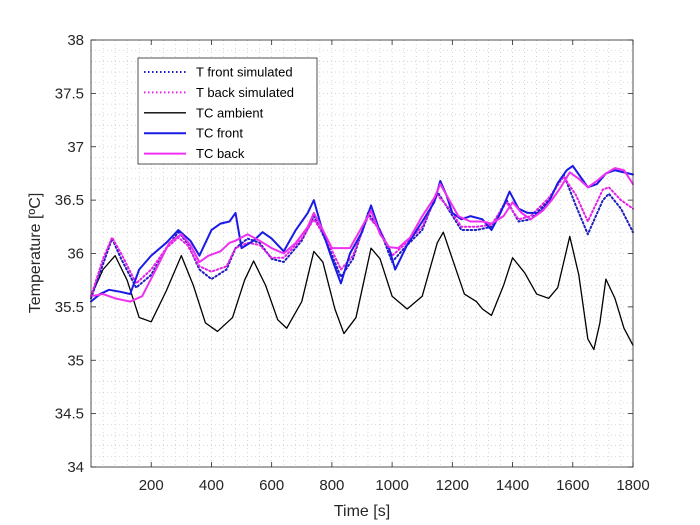 The image size is (700, 525). I want to click on x-tick-label: 400, so click(211, 485).